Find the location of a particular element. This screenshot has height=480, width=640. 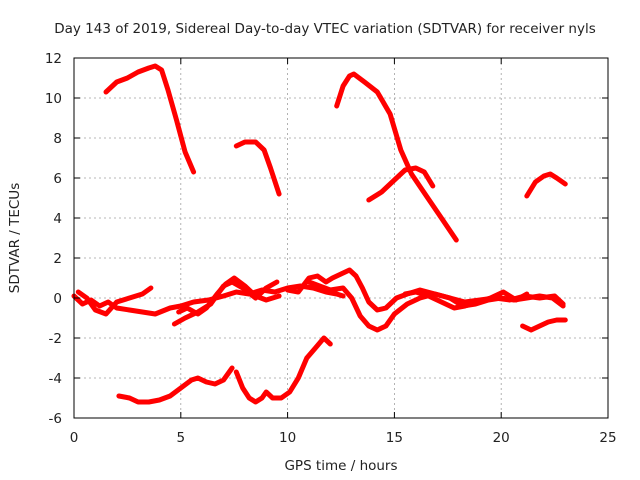

x-tick-label: 5 is located at coordinates (181, 438).